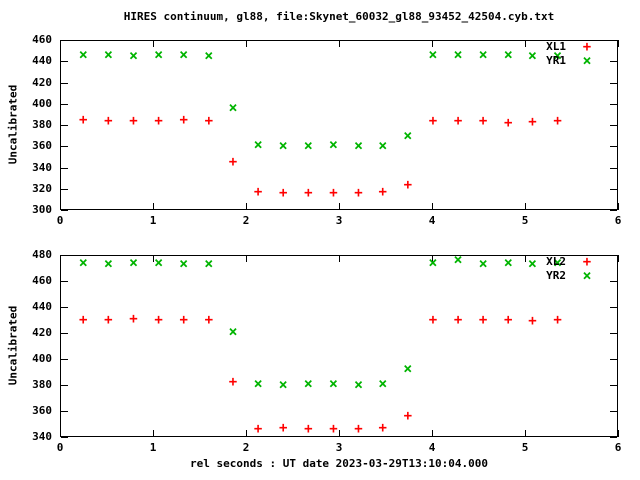 This screenshot has width=640, height=480. Describe the element at coordinates (153, 447) in the screenshot. I see `x-tick-label: 1` at that location.